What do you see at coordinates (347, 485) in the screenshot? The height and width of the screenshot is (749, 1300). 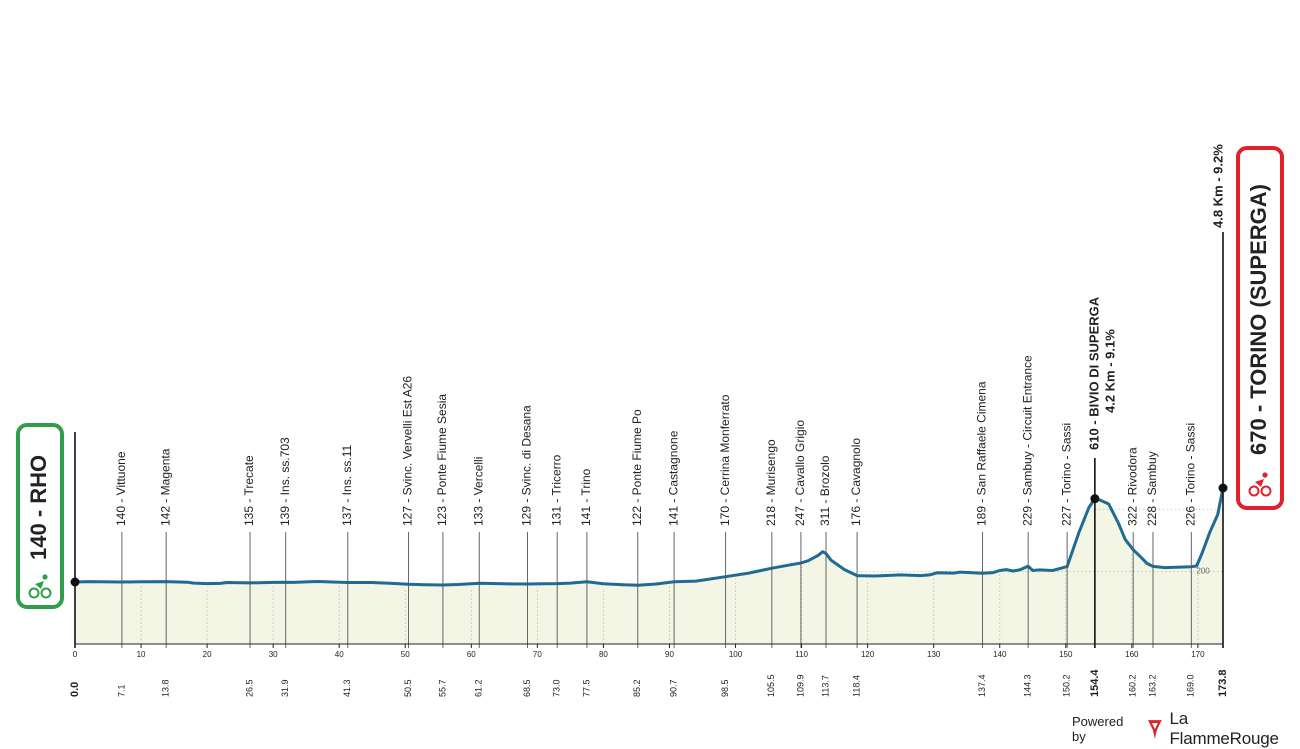 I see `place-label: 137 - Ins. ss.11` at bounding box center [347, 485].